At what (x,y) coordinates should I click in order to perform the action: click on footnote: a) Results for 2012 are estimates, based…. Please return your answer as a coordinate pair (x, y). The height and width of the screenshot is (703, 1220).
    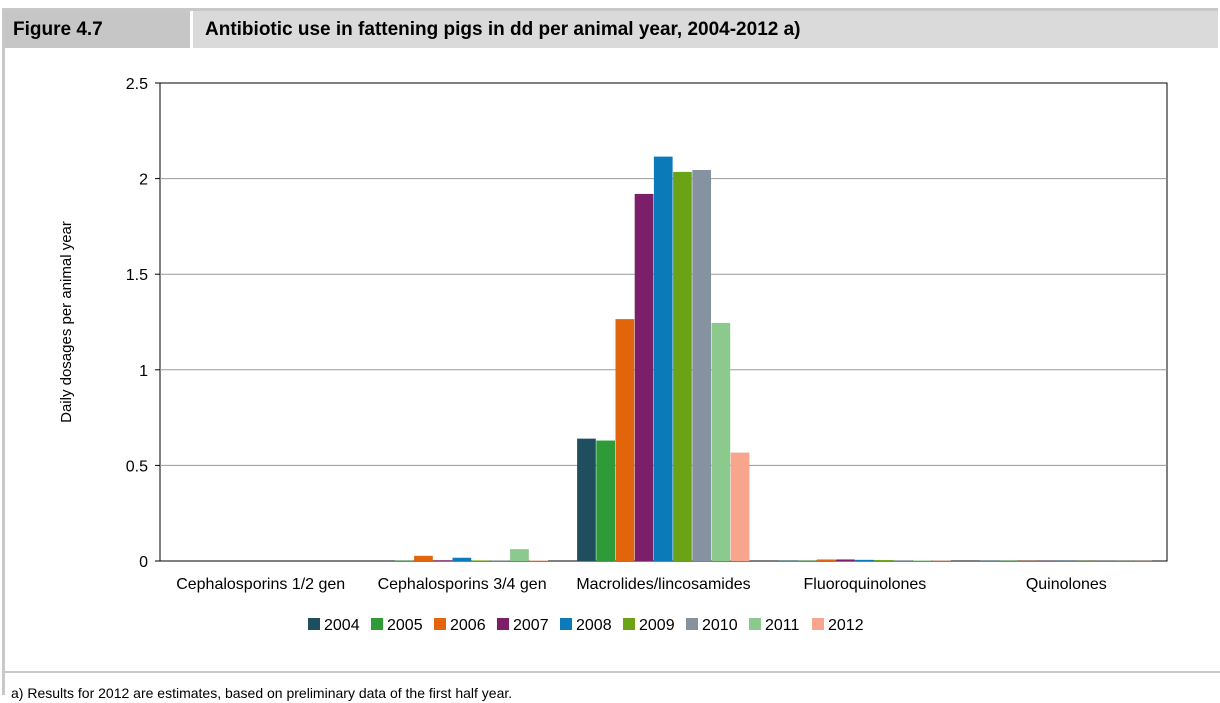
    Looking at the image, I should click on (612, 687).